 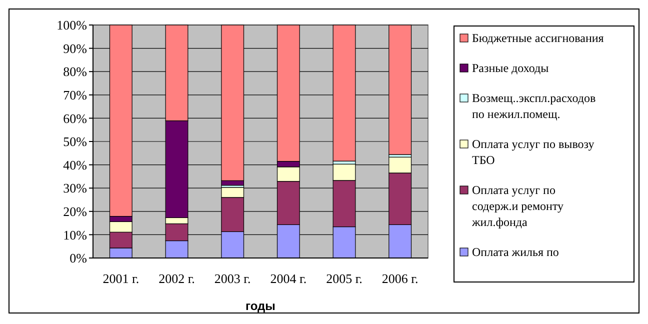 What do you see at coordinates (75, 118) in the screenshot?
I see `y-tick-label: 60%` at bounding box center [75, 118].